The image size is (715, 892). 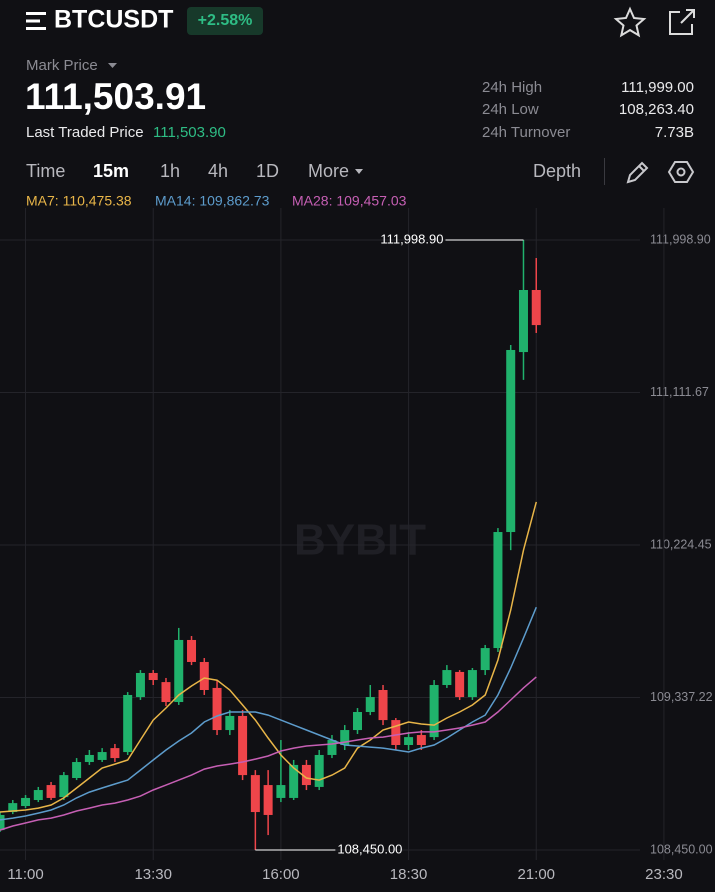 What do you see at coordinates (79, 201) in the screenshot?
I see `legend-entry: MA7: 110,475.38` at bounding box center [79, 201].